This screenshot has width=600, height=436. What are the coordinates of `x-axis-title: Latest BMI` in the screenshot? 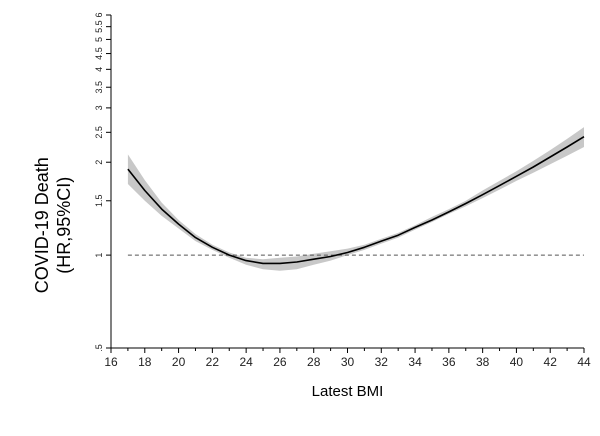 It's located at (348, 391).